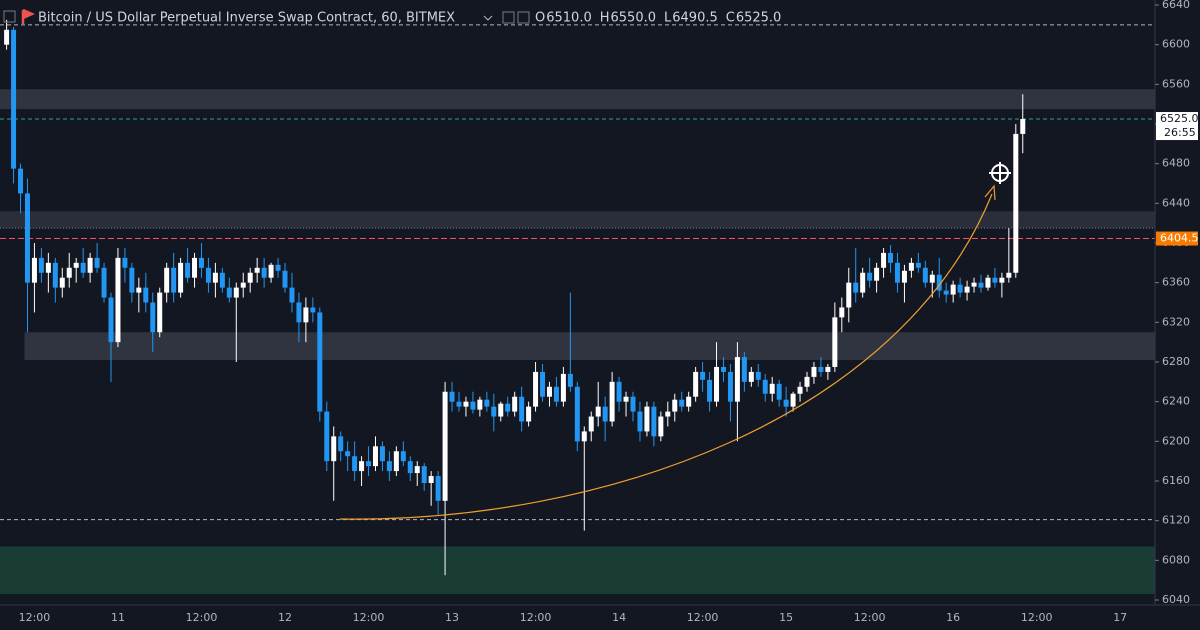  What do you see at coordinates (1177, 302) in the screenshot?
I see `price-axis` at bounding box center [1177, 302].